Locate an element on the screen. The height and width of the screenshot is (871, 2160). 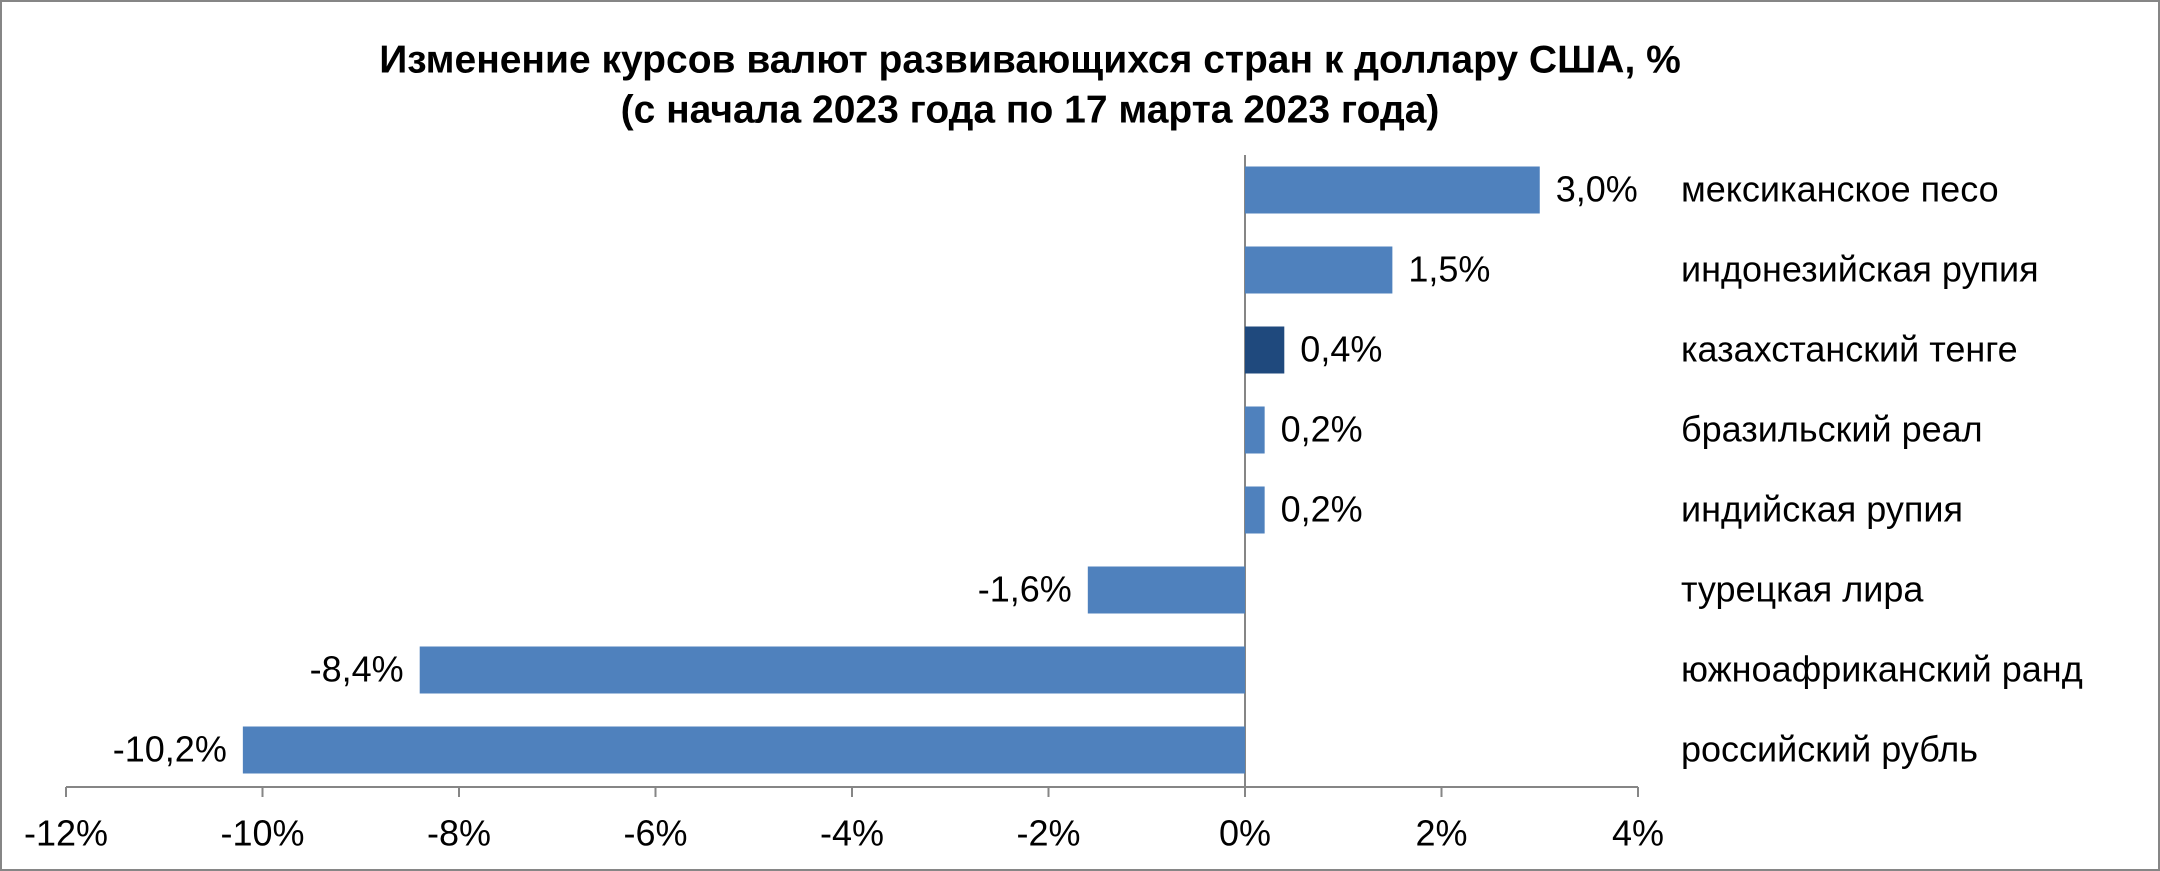
category-label: индийская рупия is located at coordinates (1822, 509).